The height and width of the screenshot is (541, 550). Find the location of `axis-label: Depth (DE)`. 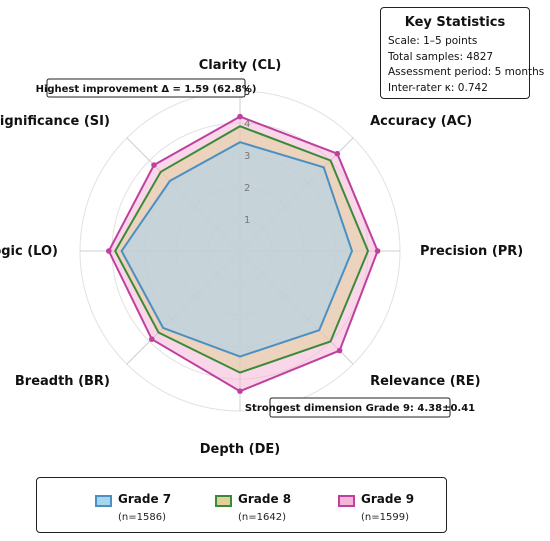

axis-label: Depth (DE) is located at coordinates (240, 449).